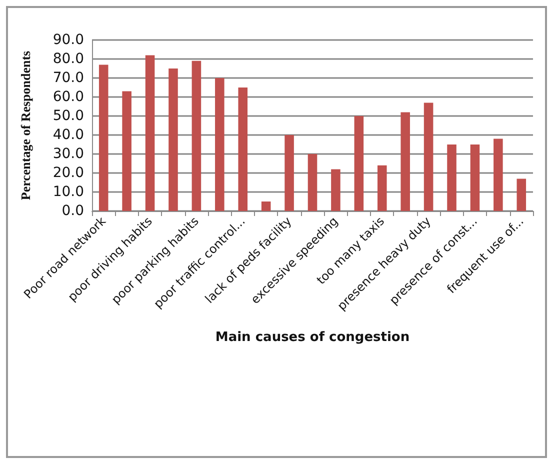 The height and width of the screenshot is (466, 555). I want to click on y-tick-label: 40.0, so click(68, 135).